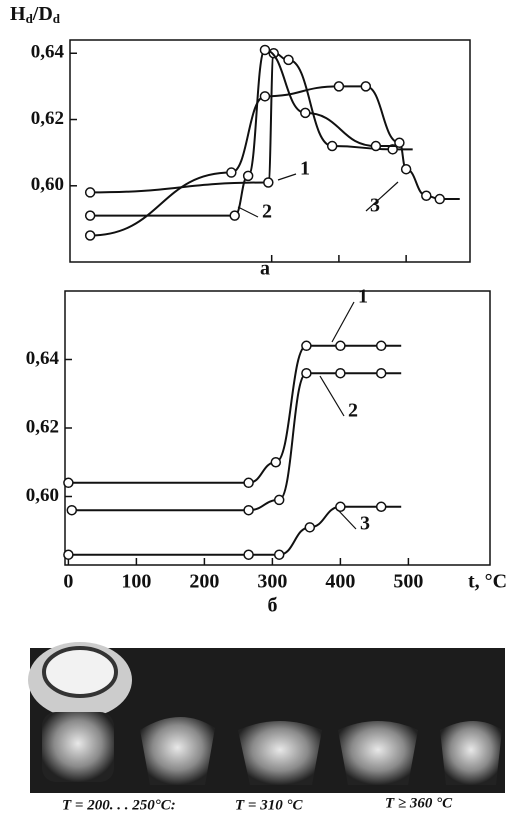 This screenshot has height=826, width=514. Describe the element at coordinates (272, 582) in the screenshot. I see `x-tick-label: 300` at that location.